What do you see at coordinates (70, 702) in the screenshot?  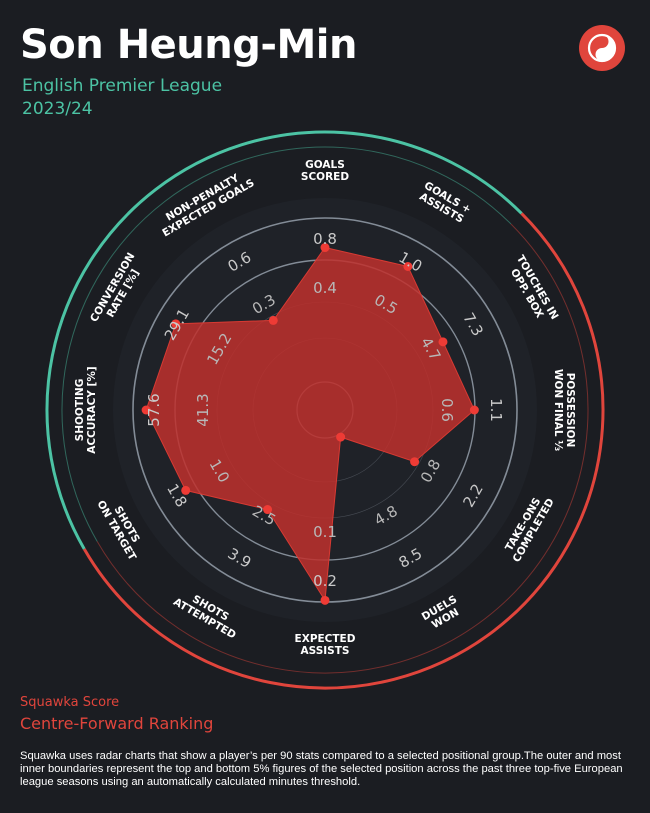 I see `squawka-score-label: Squawka Score` at bounding box center [70, 702].